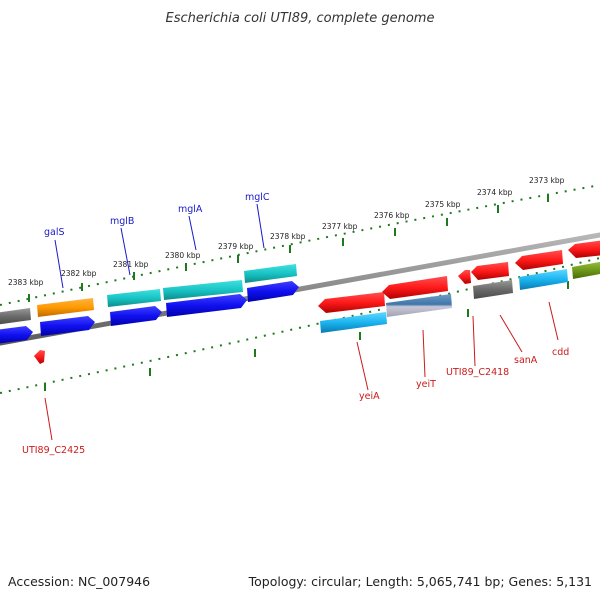 This screenshot has height=600, width=600. I want to click on reverse-strand-lower, so click(460, 297).